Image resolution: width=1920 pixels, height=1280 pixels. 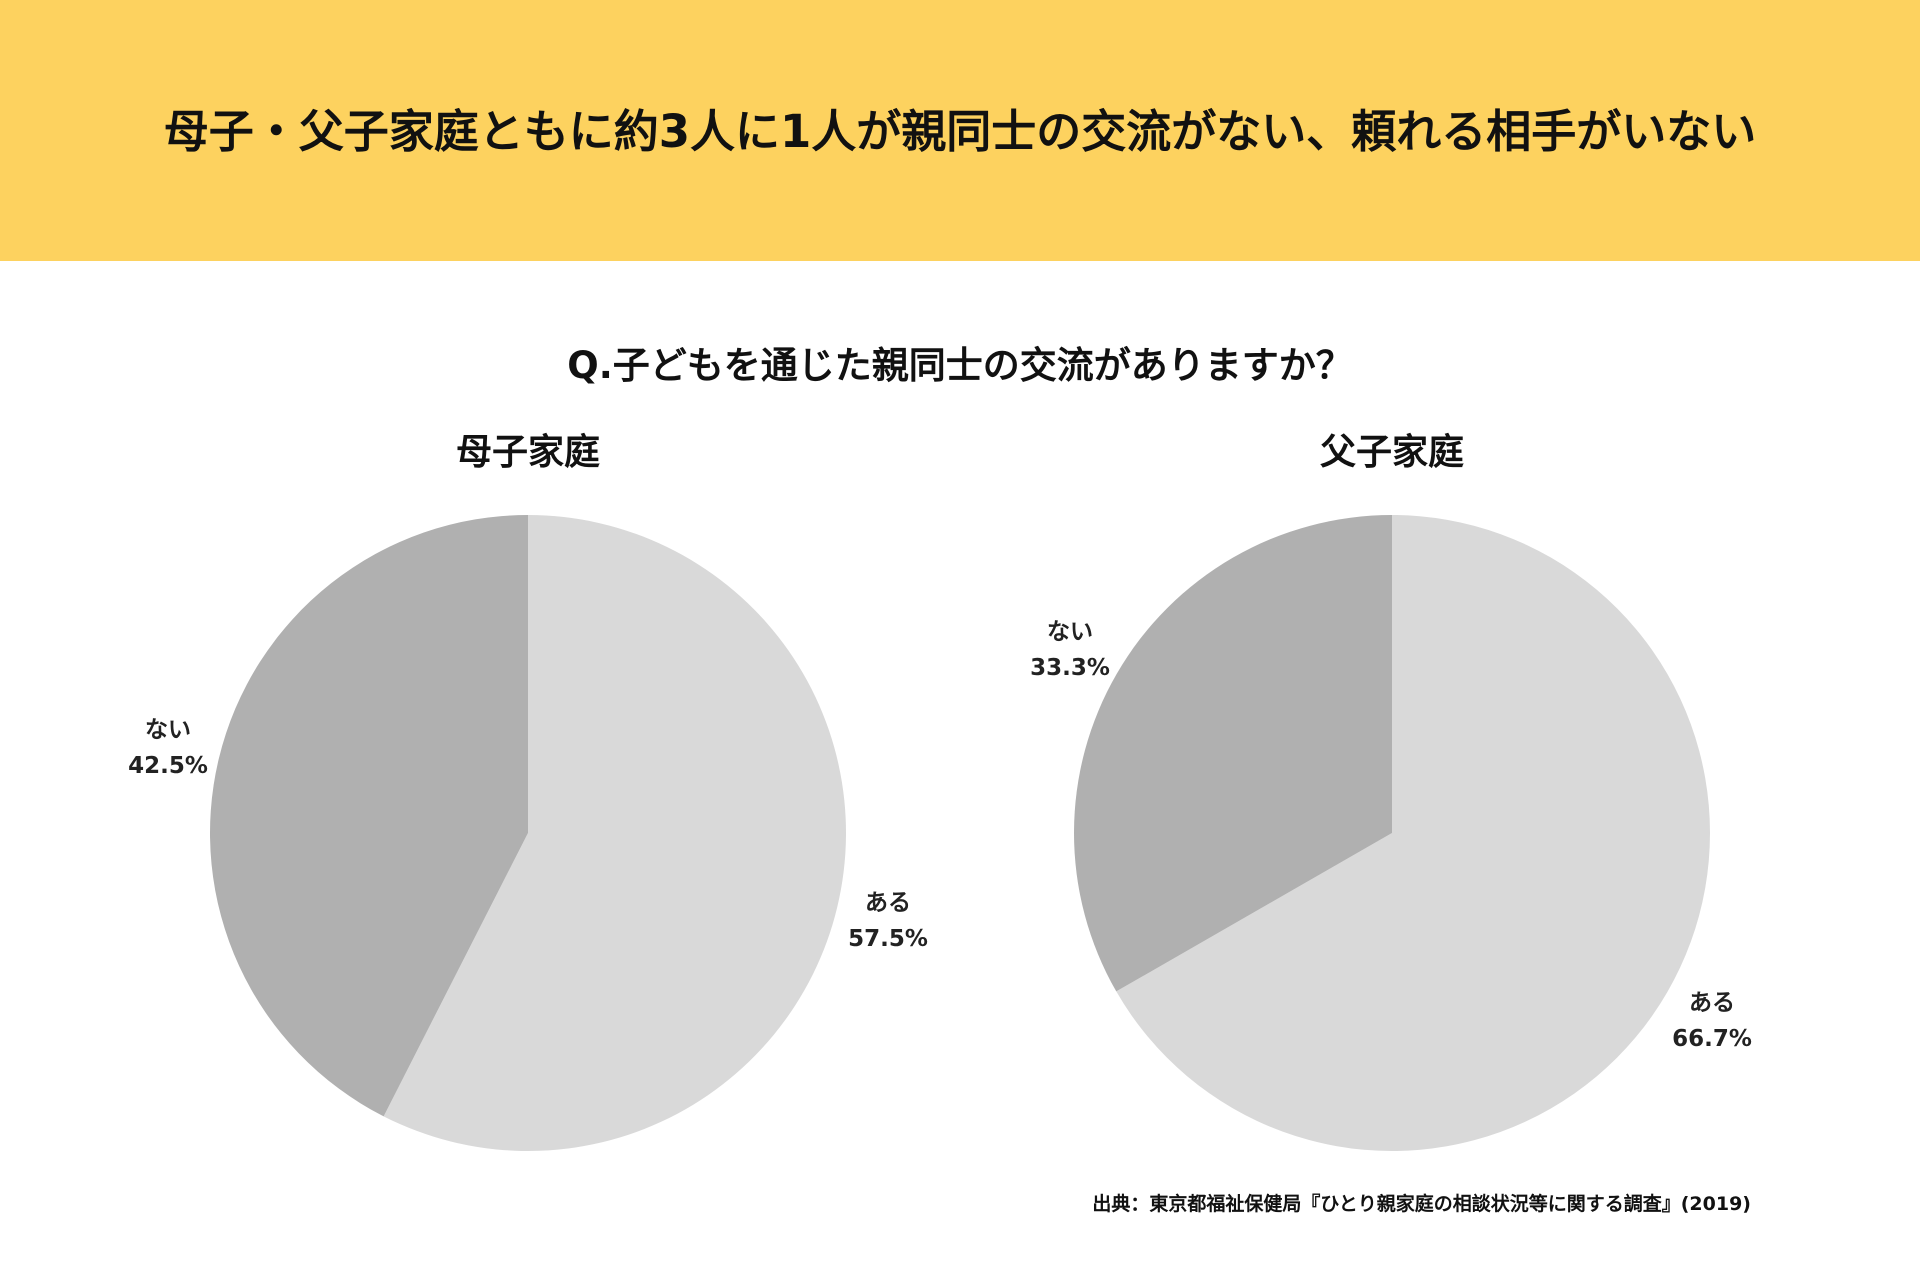 I want to click on label-aru-single-mother-text: ある, so click(x=888, y=903).